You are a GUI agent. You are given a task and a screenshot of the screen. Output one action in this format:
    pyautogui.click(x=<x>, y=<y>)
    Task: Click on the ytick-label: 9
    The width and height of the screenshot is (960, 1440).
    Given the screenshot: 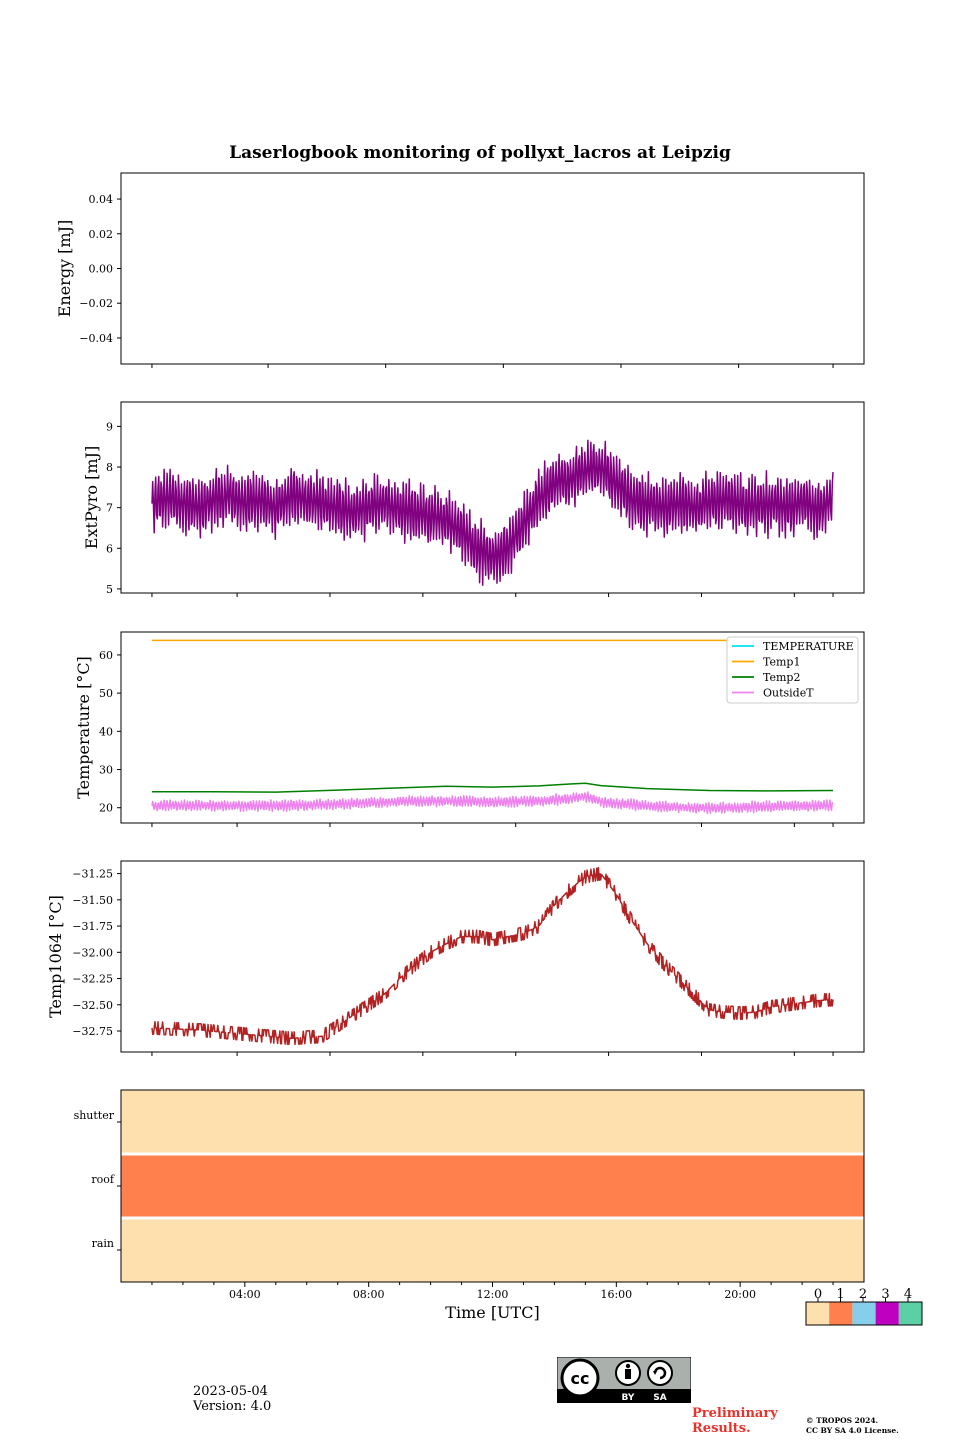 What is the action you would take?
    pyautogui.click(x=109, y=426)
    